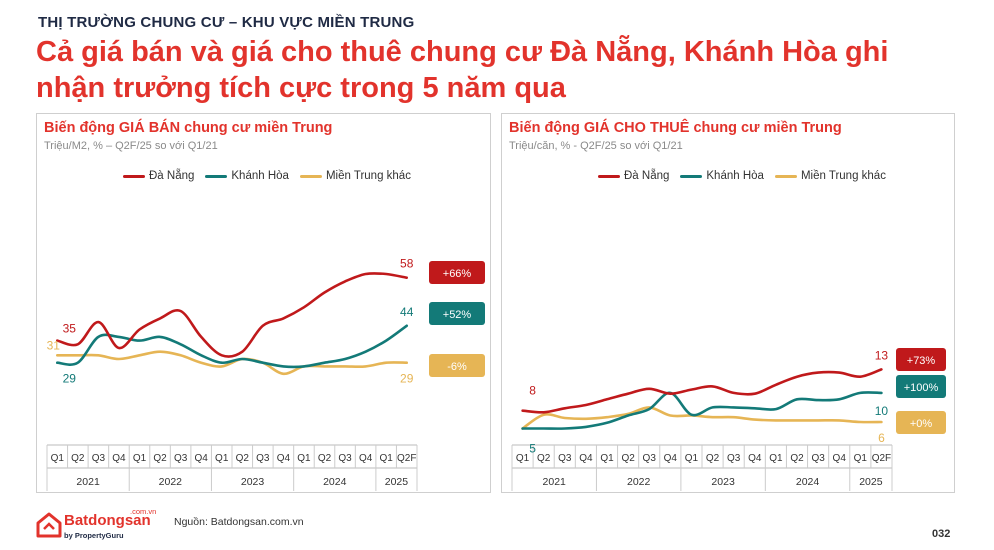 The width and height of the screenshot is (994, 550). I want to click on change-badge-label: +0%, so click(921, 424).